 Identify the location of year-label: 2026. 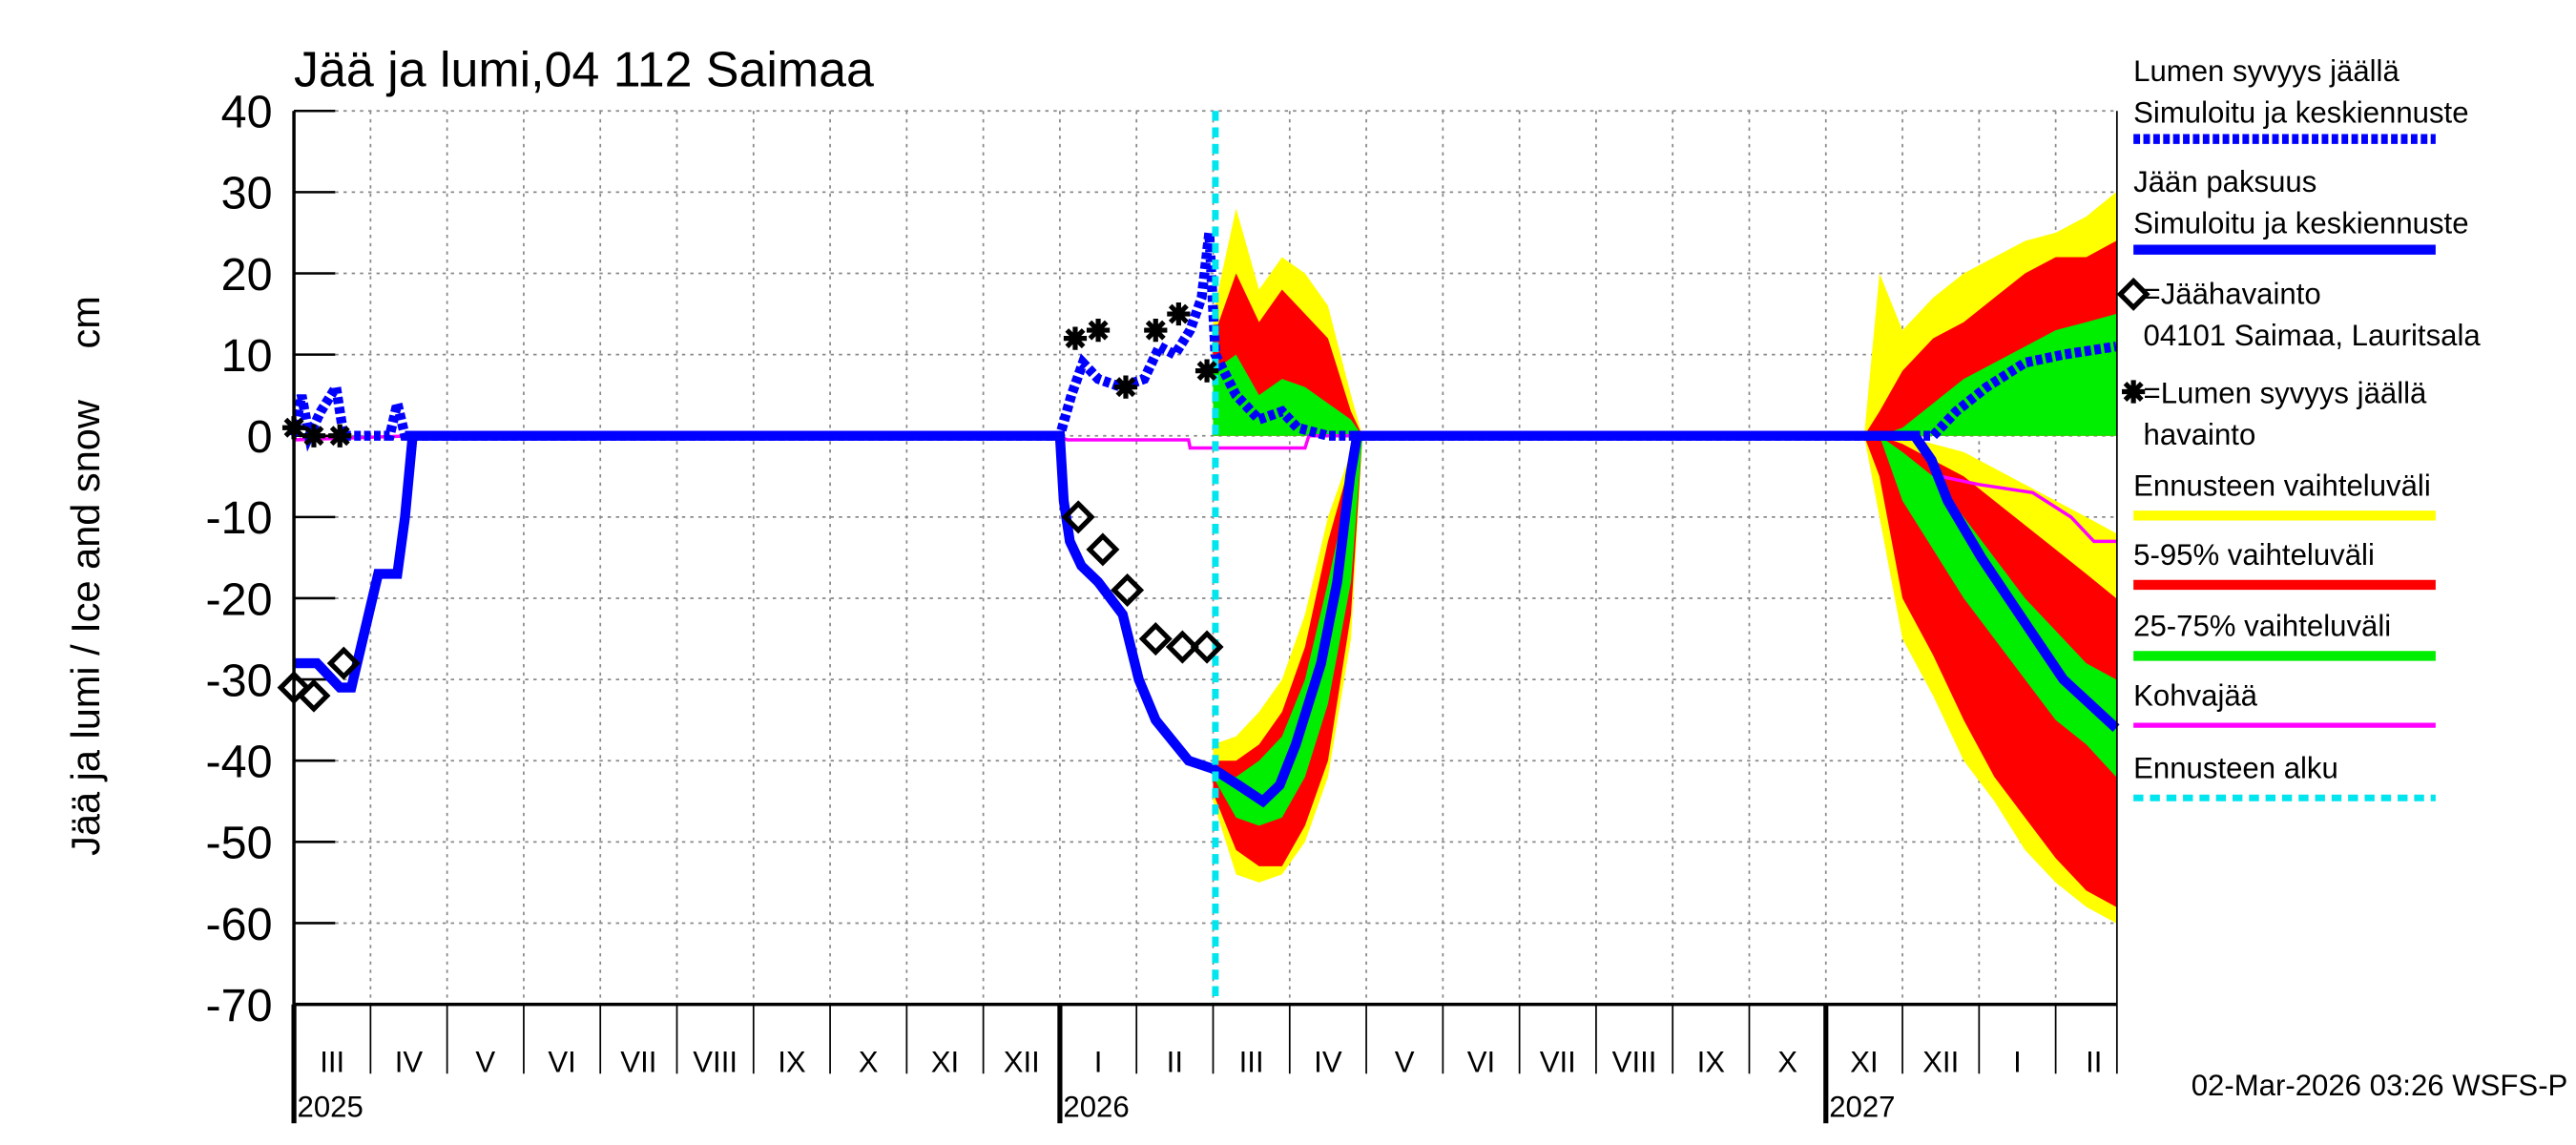
(1096, 1107).